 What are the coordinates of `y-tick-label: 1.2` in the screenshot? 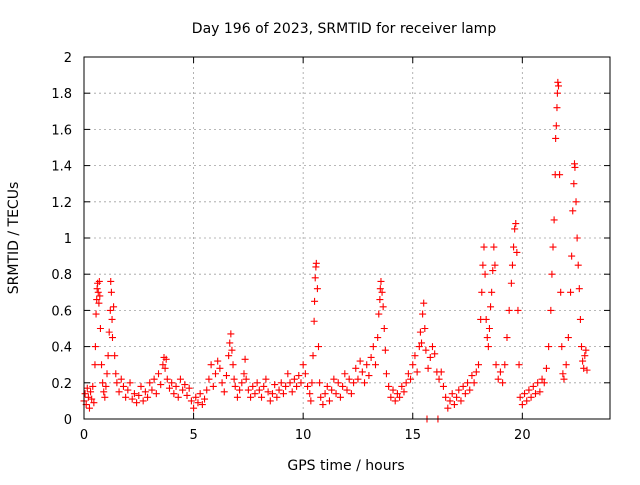 It's located at (61, 203).